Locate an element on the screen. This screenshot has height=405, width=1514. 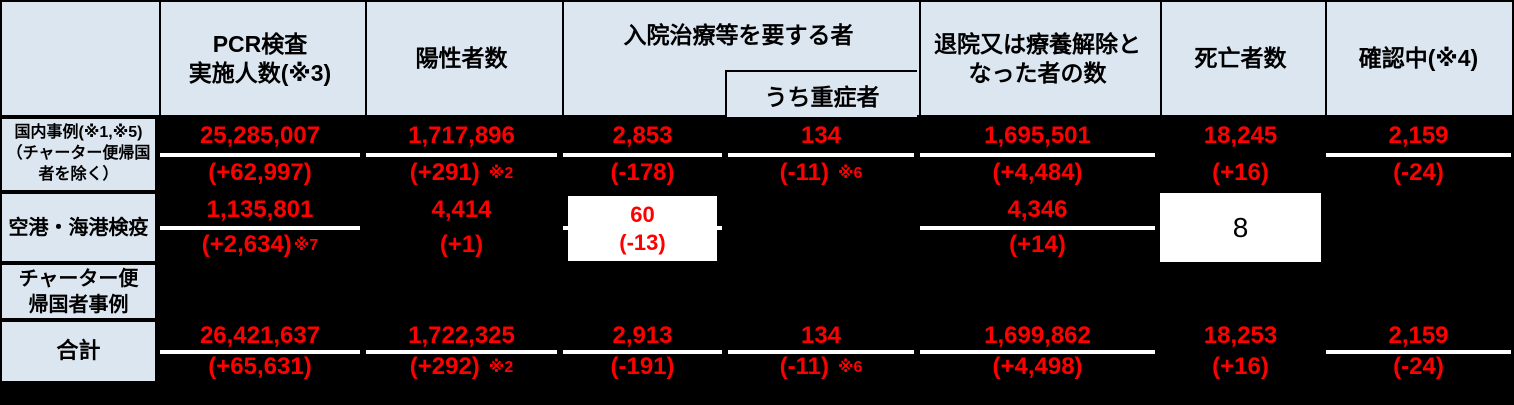
cell-delta: (+292) is located at coordinates (444, 367).